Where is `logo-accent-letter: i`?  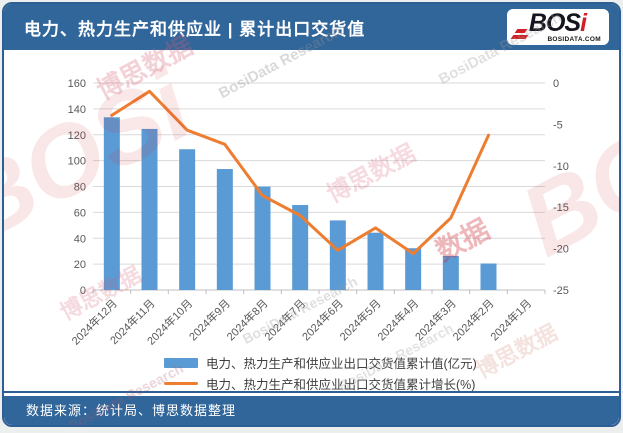 logo-accent-letter: i is located at coordinates (584, 23).